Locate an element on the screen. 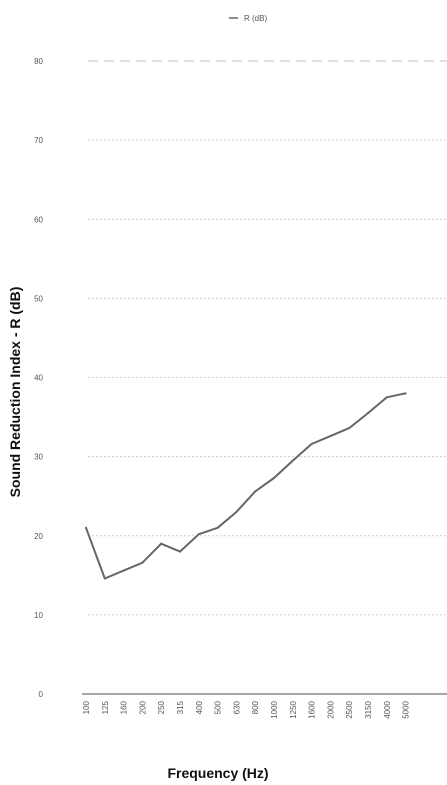 This screenshot has height=785, width=447. x-tick-label: 400 is located at coordinates (199, 707).